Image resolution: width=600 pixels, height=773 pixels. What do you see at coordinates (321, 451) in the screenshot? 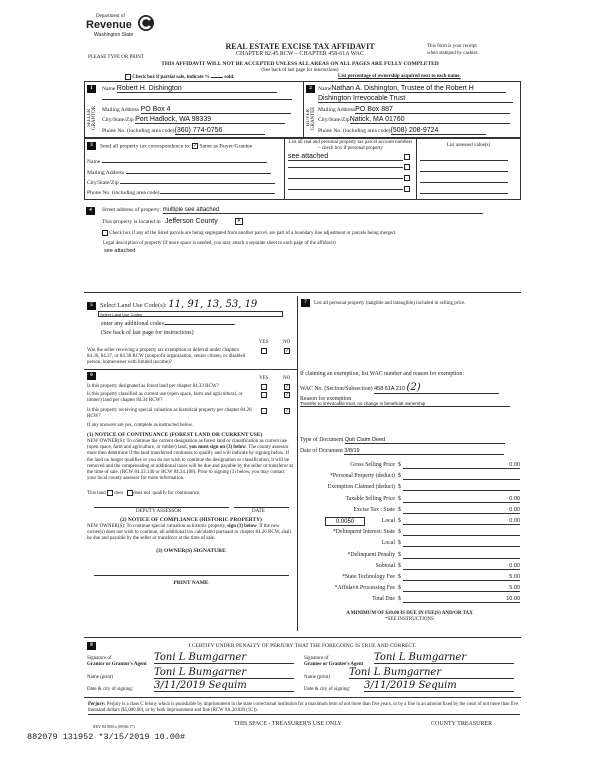
I see `doc-date-label: Date of Document` at bounding box center [321, 451].